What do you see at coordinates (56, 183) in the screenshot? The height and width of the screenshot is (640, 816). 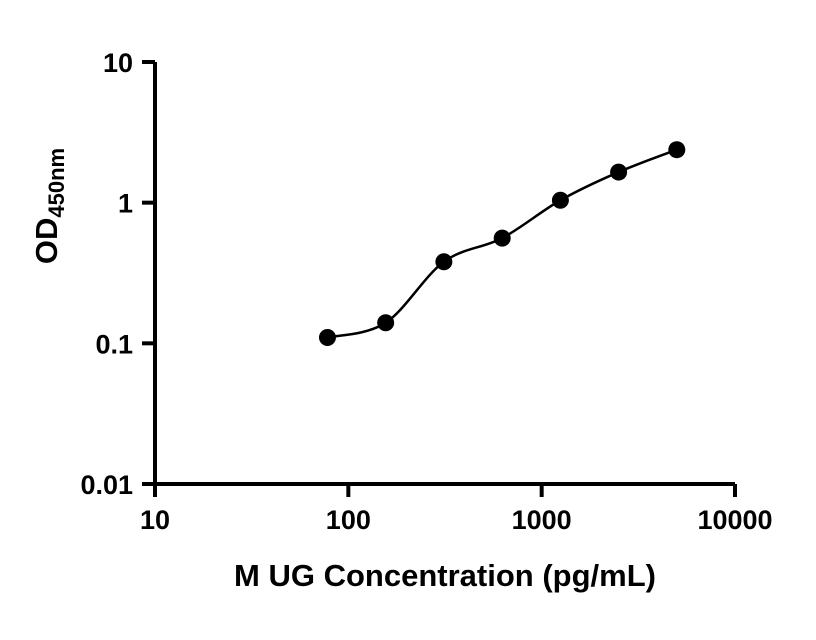 I see `y-axis-title-sub: 450nm` at bounding box center [56, 183].